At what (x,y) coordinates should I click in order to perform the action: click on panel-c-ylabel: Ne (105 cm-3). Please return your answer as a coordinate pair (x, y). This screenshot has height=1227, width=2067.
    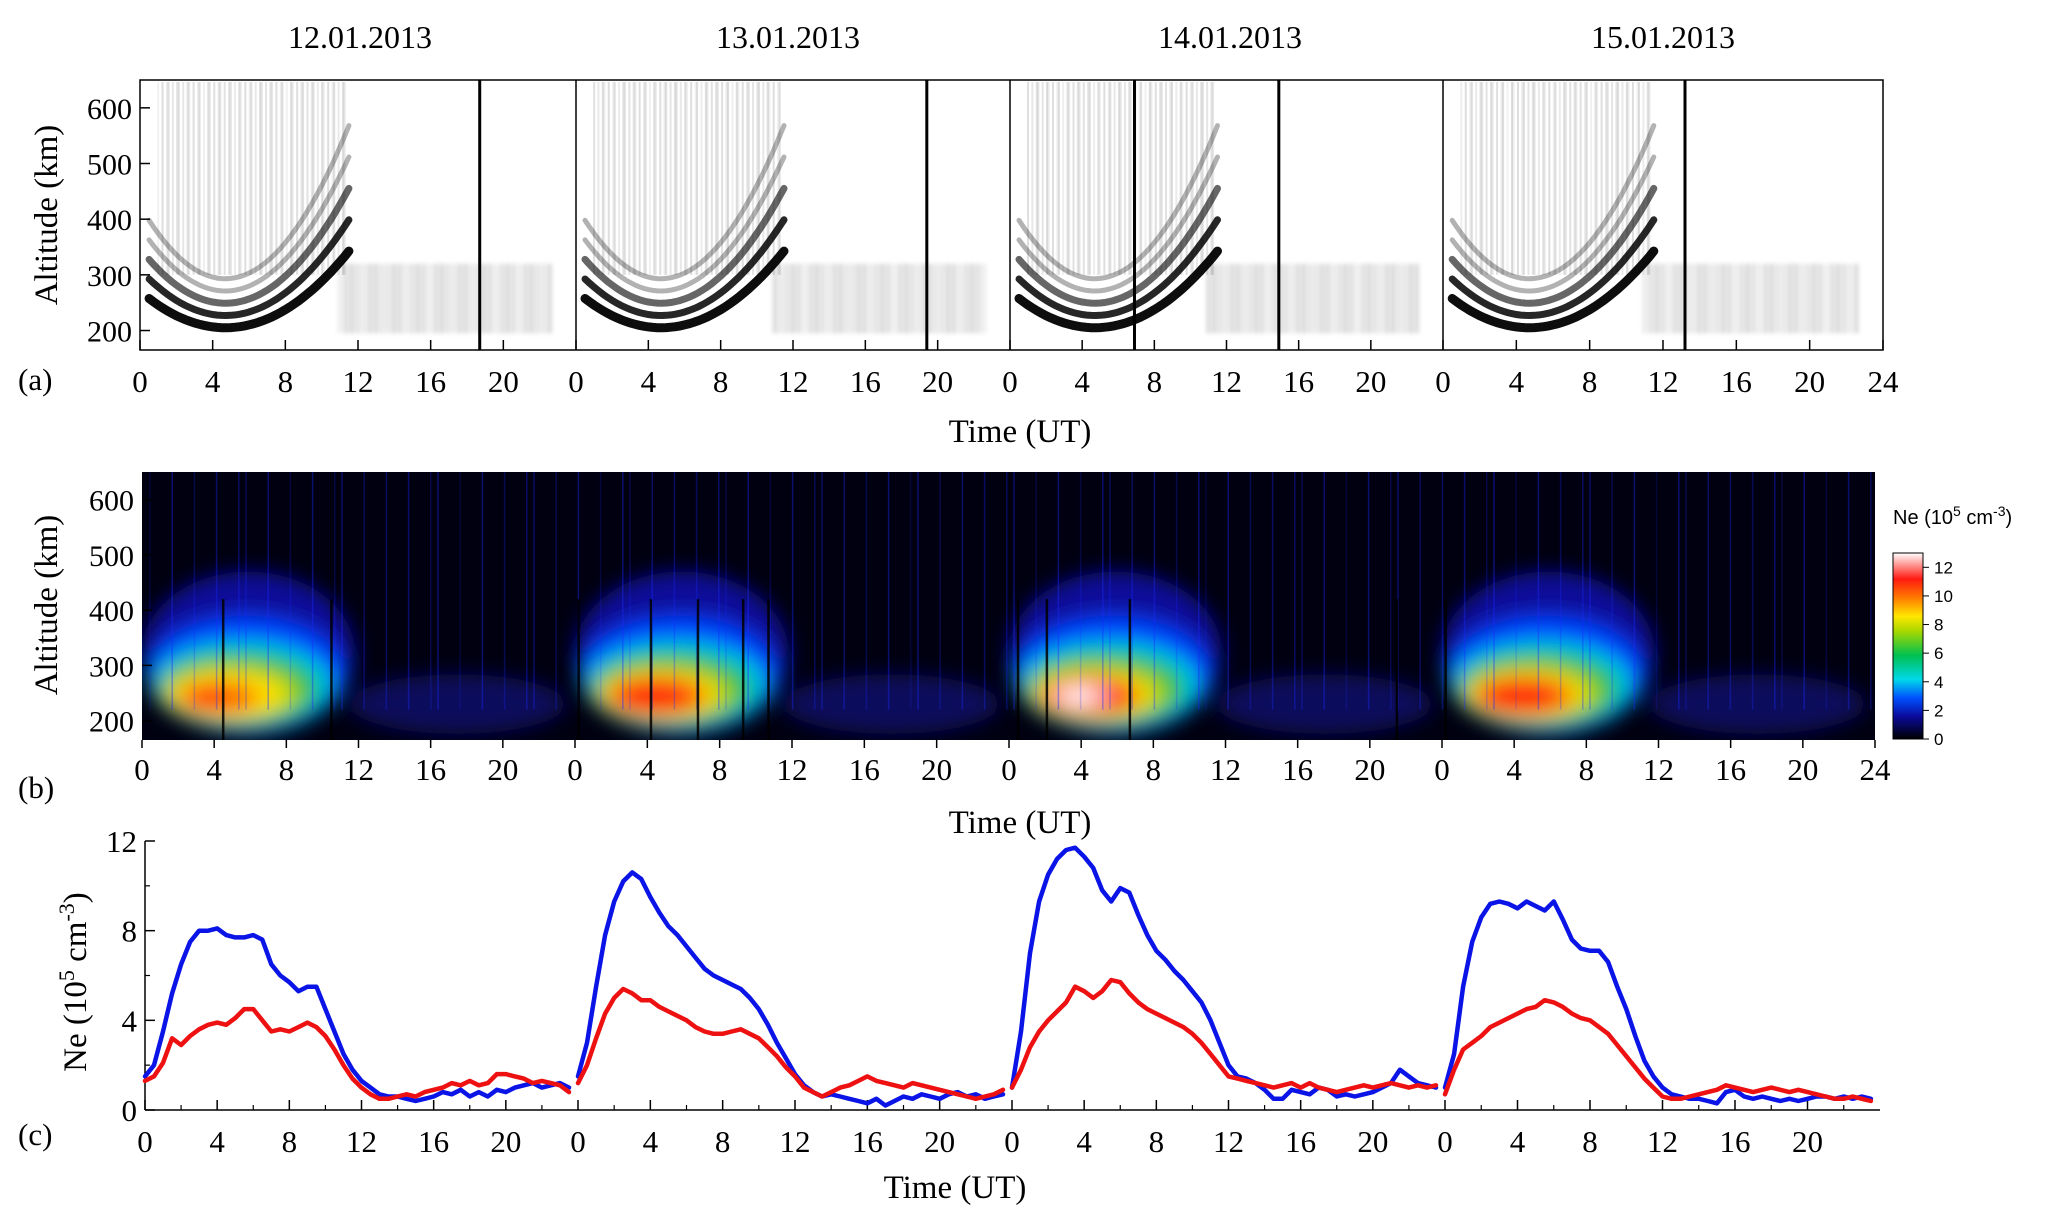
    Looking at the image, I should click on (74, 982).